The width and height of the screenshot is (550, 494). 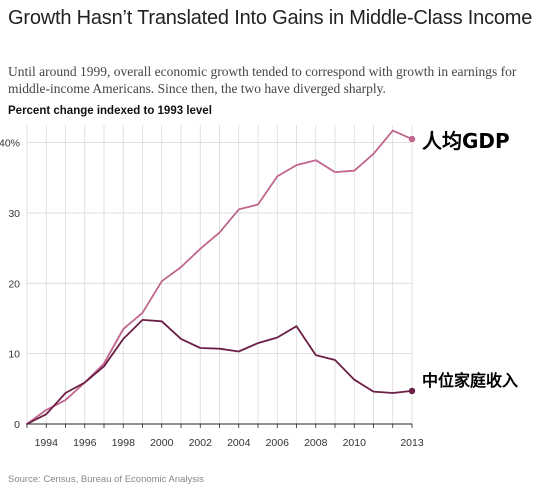 What do you see at coordinates (110, 111) in the screenshot?
I see `y-axis-caption: Percent change indexed to 1993 level` at bounding box center [110, 111].